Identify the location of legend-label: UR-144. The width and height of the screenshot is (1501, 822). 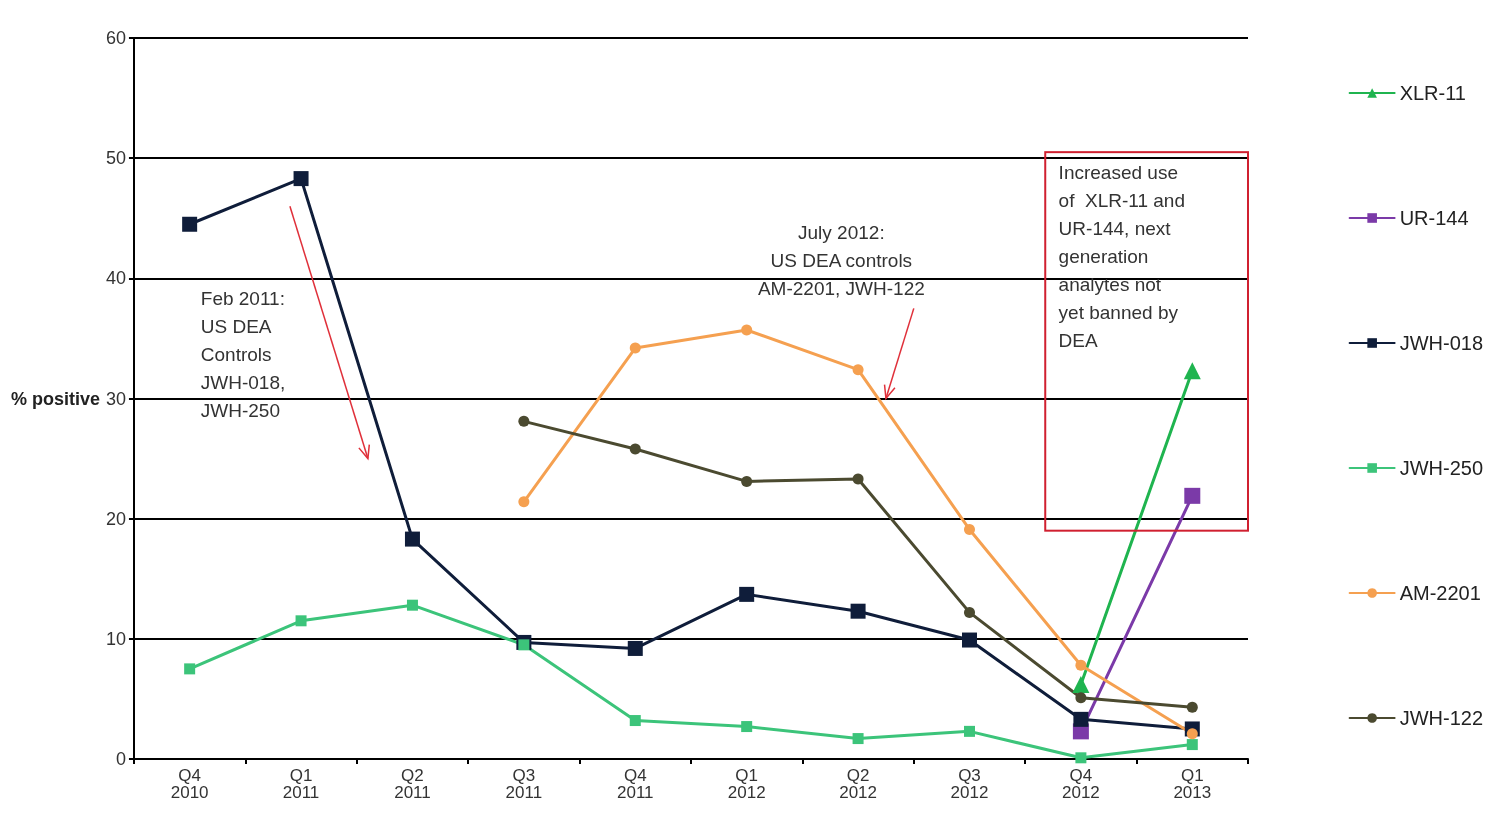
(1434, 218).